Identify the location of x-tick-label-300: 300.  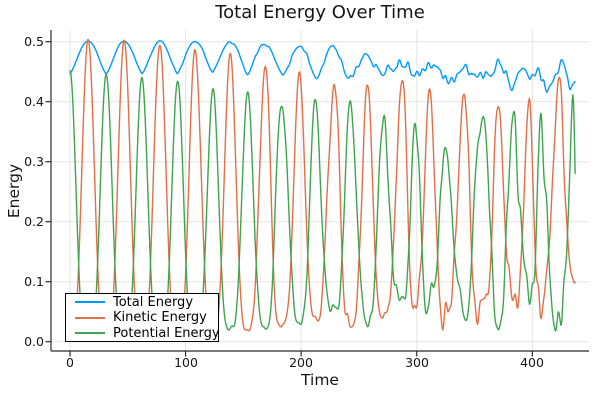
(417, 362).